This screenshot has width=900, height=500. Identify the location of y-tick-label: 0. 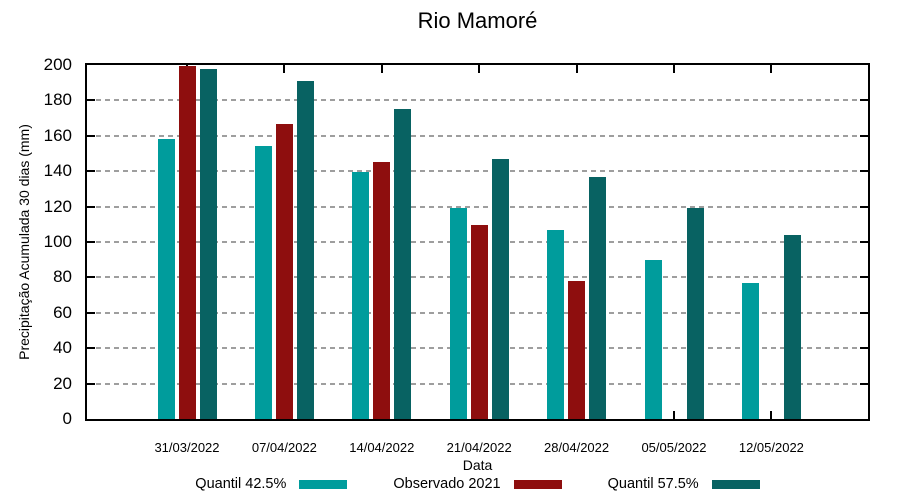
(67, 418).